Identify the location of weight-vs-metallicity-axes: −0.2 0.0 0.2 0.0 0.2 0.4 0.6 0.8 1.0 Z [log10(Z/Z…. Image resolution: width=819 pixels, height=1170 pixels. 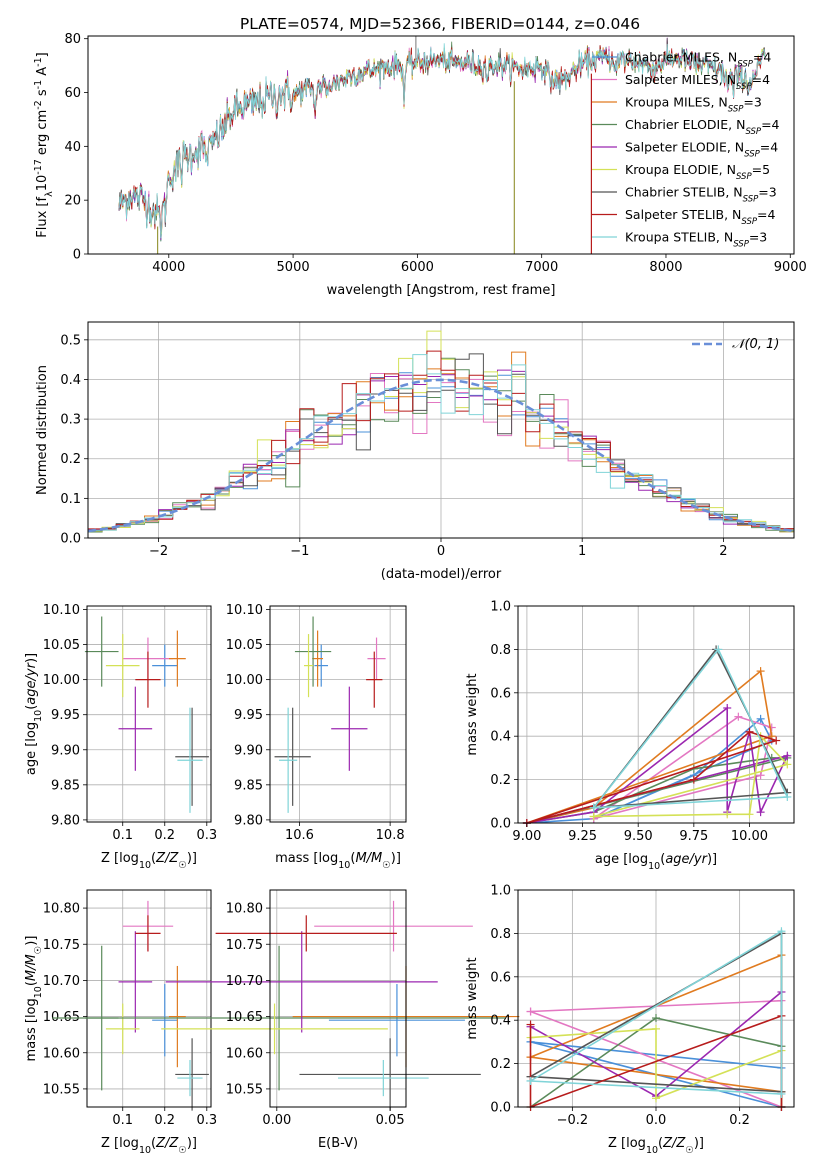
(630, 1020).